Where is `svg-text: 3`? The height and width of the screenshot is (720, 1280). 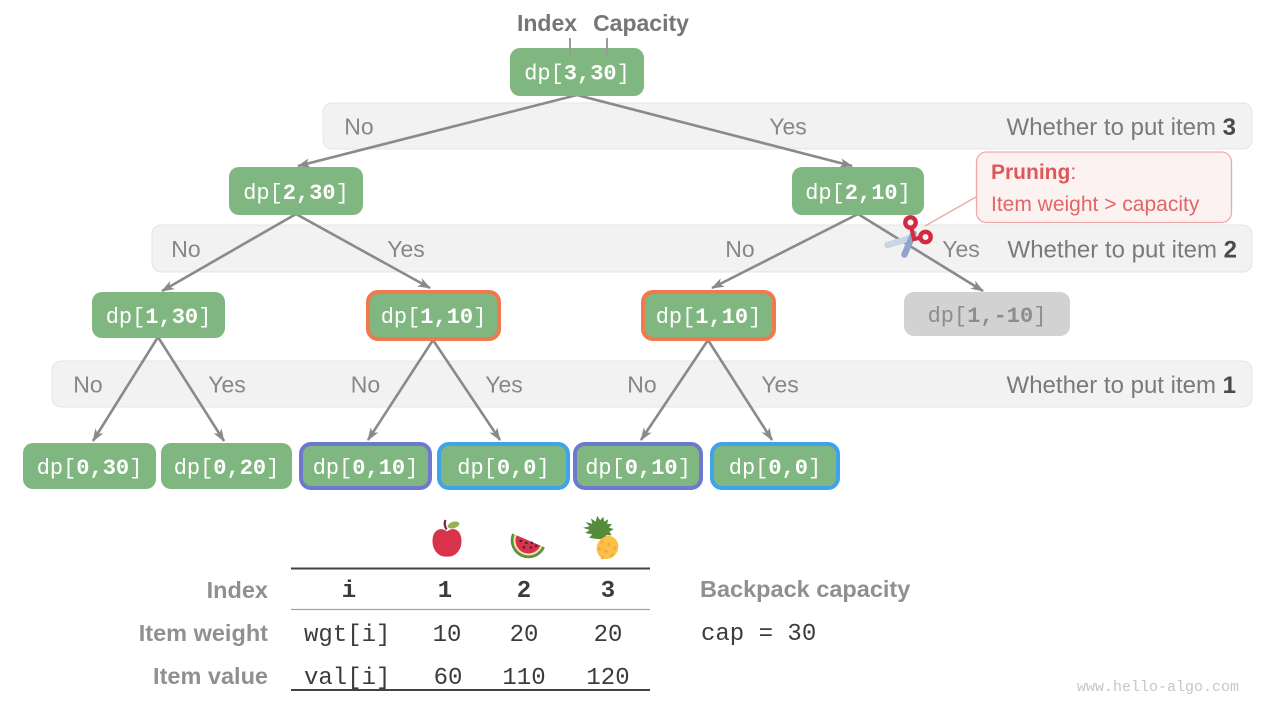
svg-text: 3 is located at coordinates (608, 591).